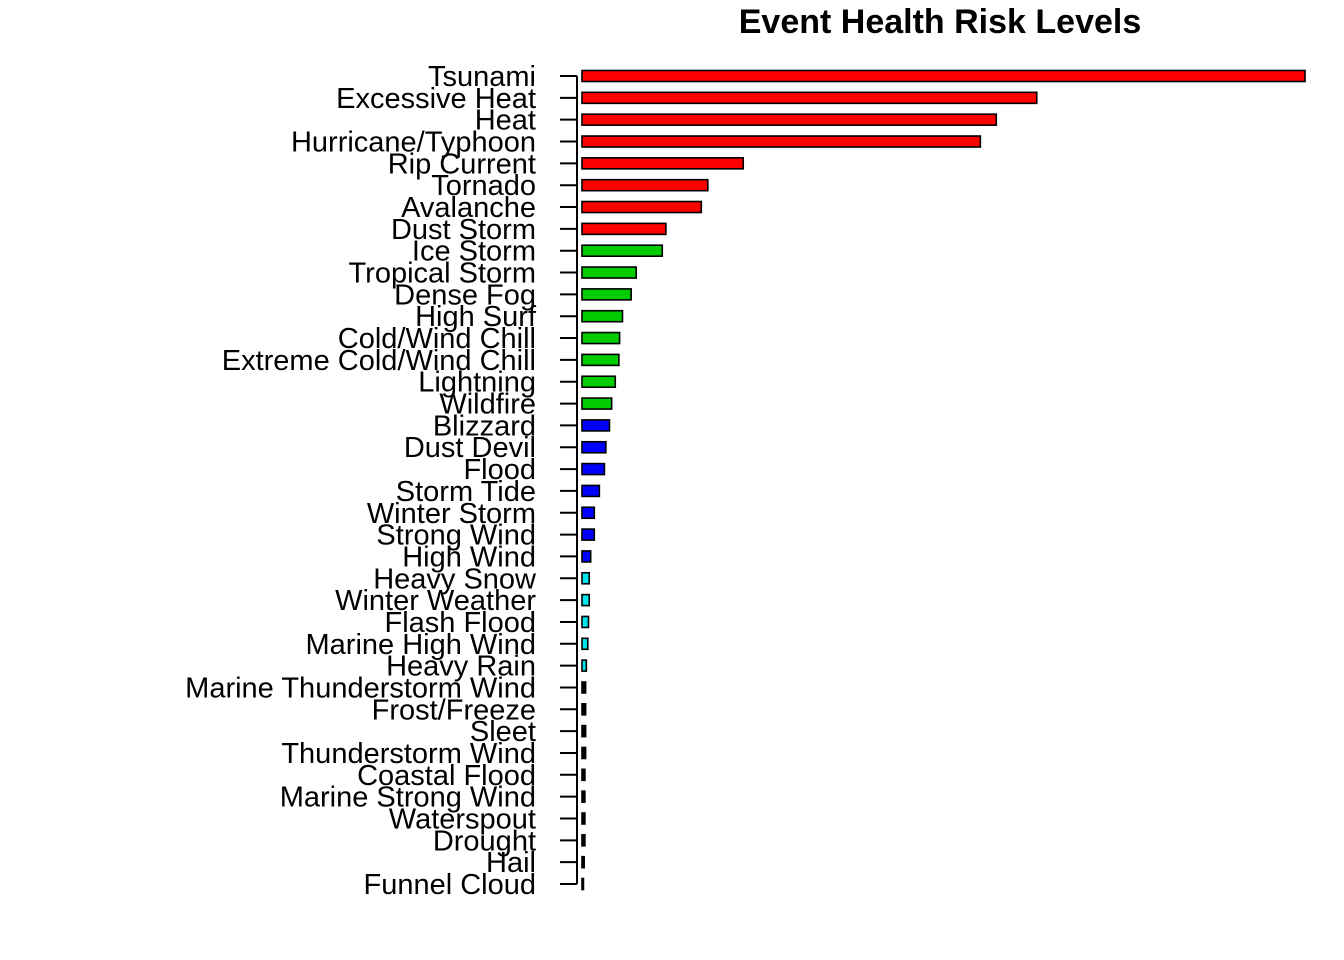  I want to click on bar-cold-wind-chill, so click(601, 338).